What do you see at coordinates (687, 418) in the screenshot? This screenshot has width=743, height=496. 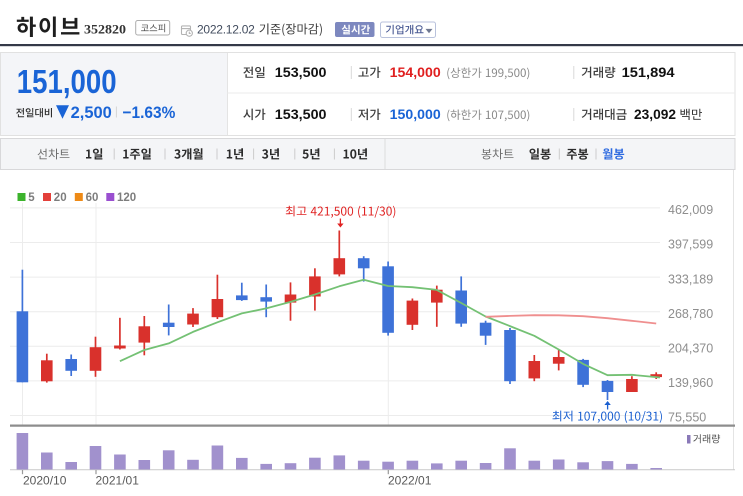 I see `svg-text: 75,550` at bounding box center [687, 418].